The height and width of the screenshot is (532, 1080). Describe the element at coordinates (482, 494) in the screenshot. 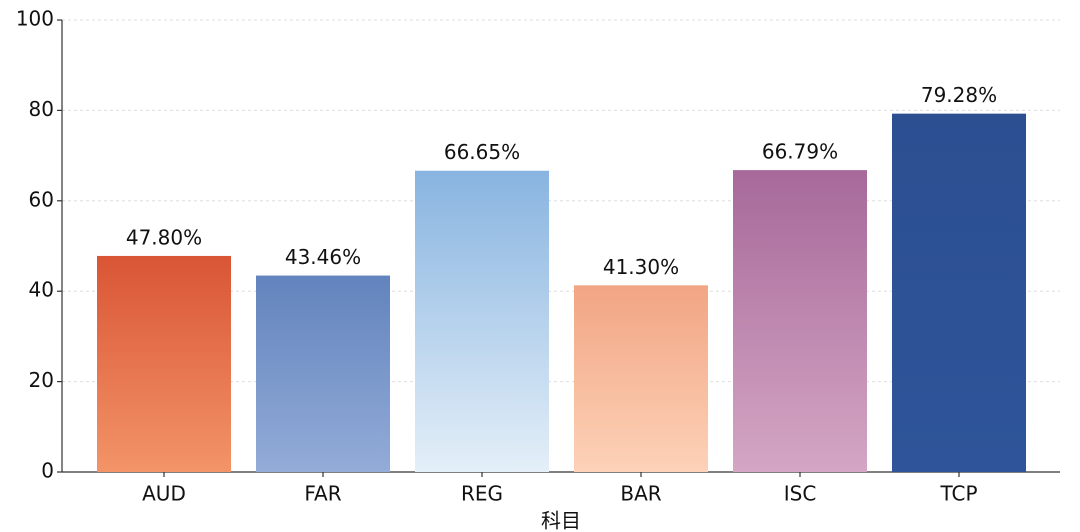

I see `x-tick-label: REG` at that location.